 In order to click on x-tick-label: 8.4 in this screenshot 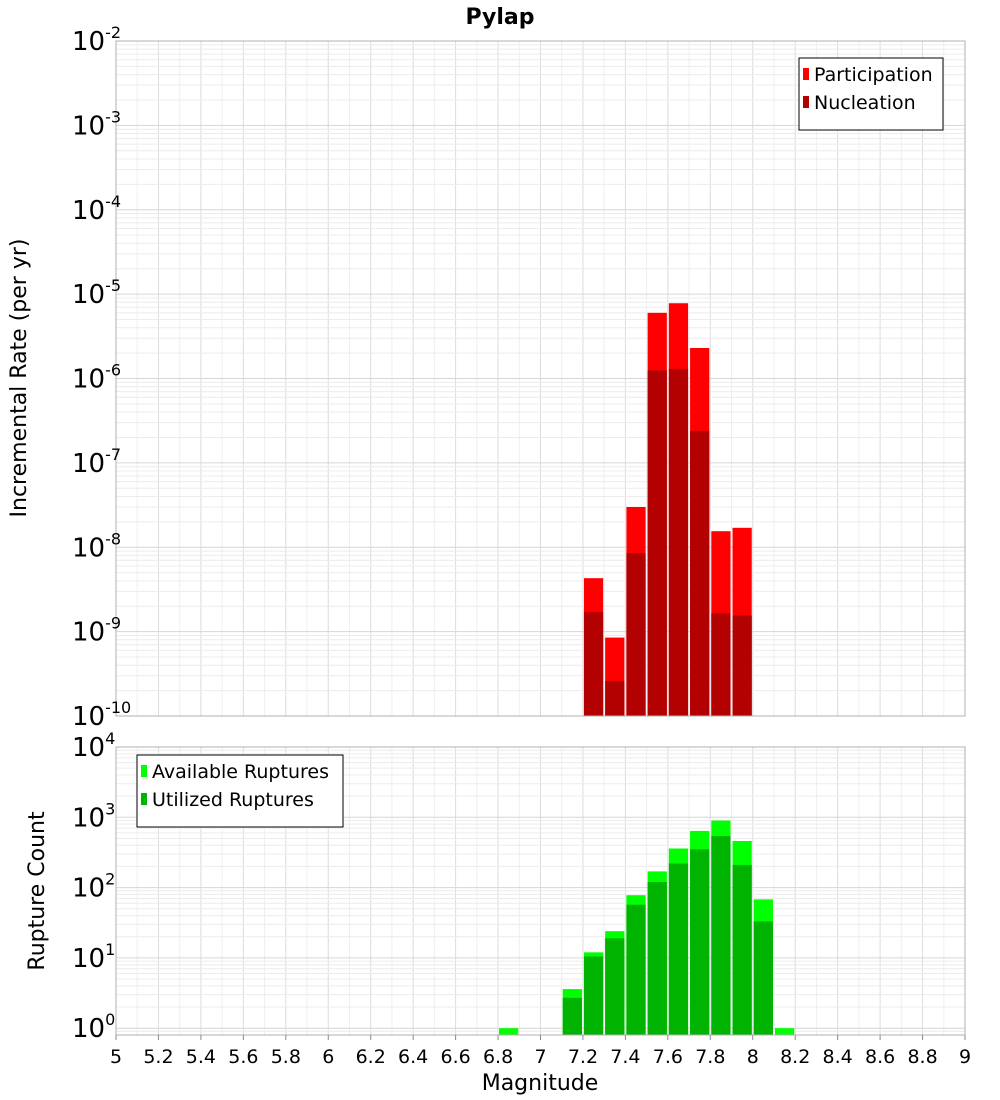, I will do `click(838, 1057)`.